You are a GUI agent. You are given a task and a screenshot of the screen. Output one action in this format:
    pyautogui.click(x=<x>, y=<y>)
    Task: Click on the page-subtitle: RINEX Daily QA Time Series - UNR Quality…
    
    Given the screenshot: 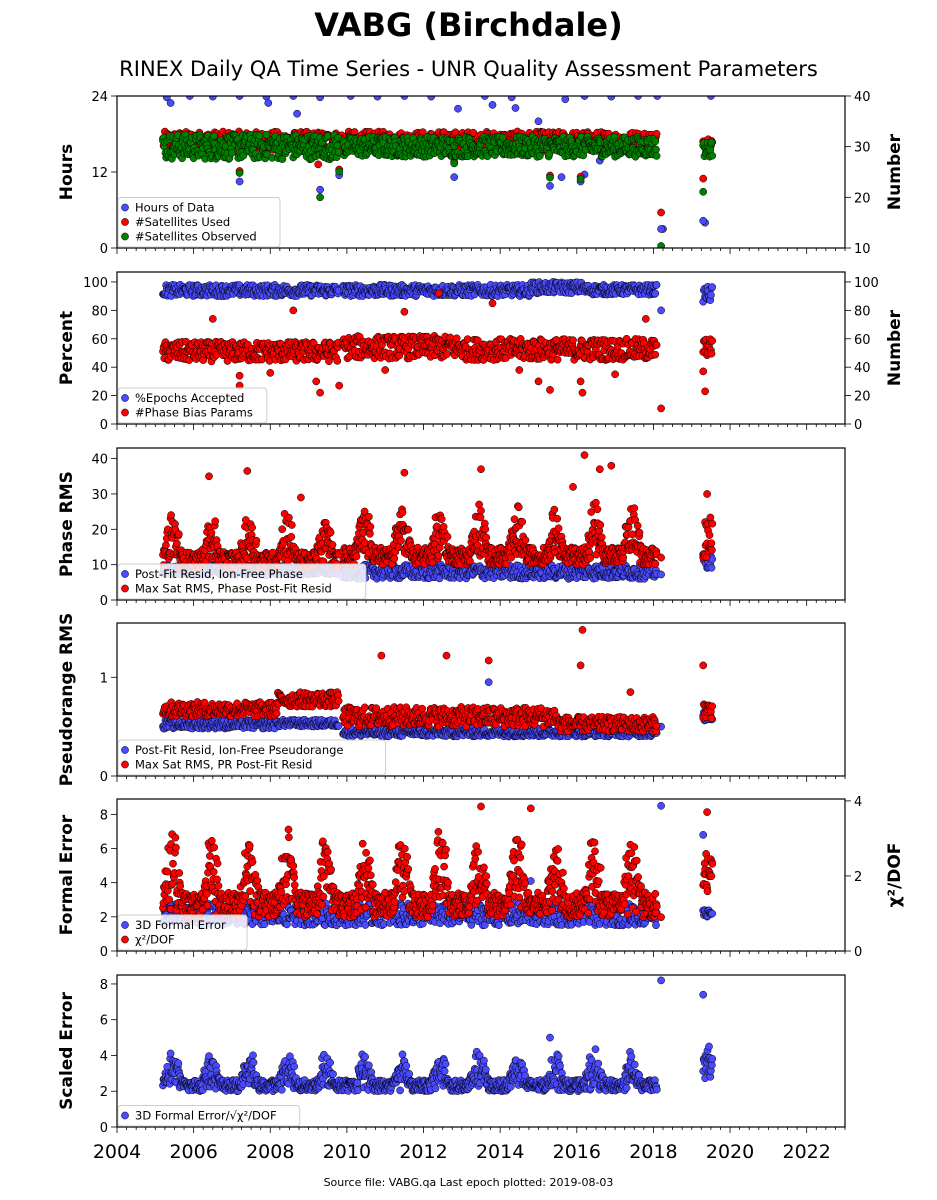 What is the action you would take?
    pyautogui.click(x=468, y=69)
    